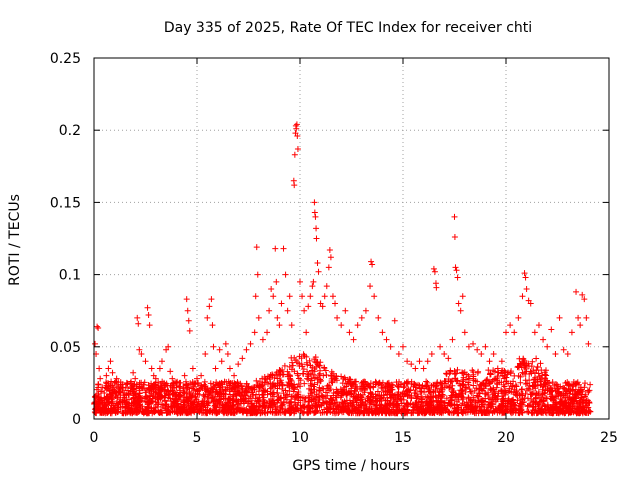 The image size is (640, 480). Describe the element at coordinates (70, 131) in the screenshot. I see `y-tick-label: 0.2` at that location.